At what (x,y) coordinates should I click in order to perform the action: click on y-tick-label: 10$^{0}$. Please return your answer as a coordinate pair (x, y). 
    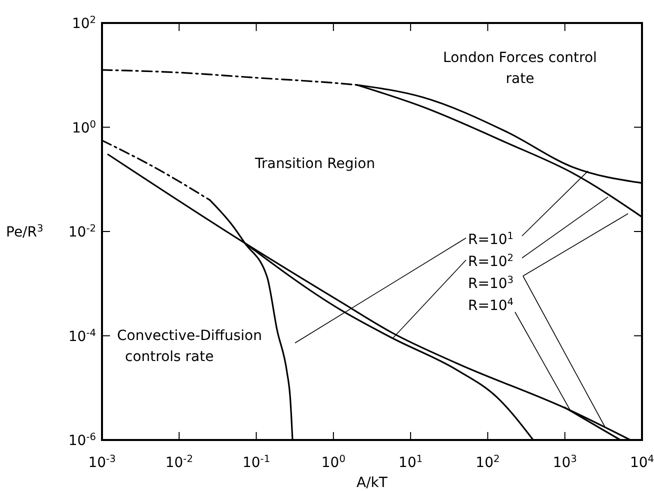
    Looking at the image, I should click on (84, 127).